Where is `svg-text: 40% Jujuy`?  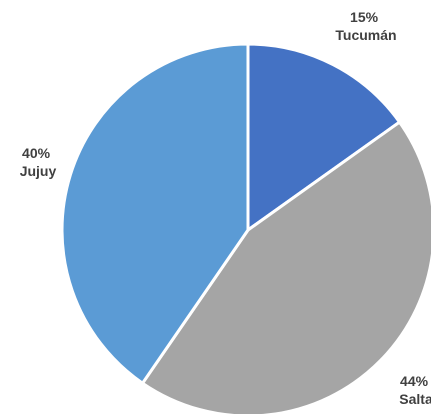 svg-text: 40% Jujuy is located at coordinates (38, 162).